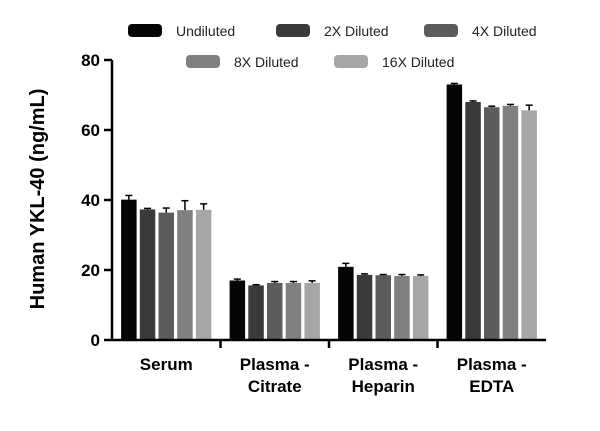  What do you see at coordinates (90, 130) in the screenshot?
I see `y-tick-label: 60` at bounding box center [90, 130].